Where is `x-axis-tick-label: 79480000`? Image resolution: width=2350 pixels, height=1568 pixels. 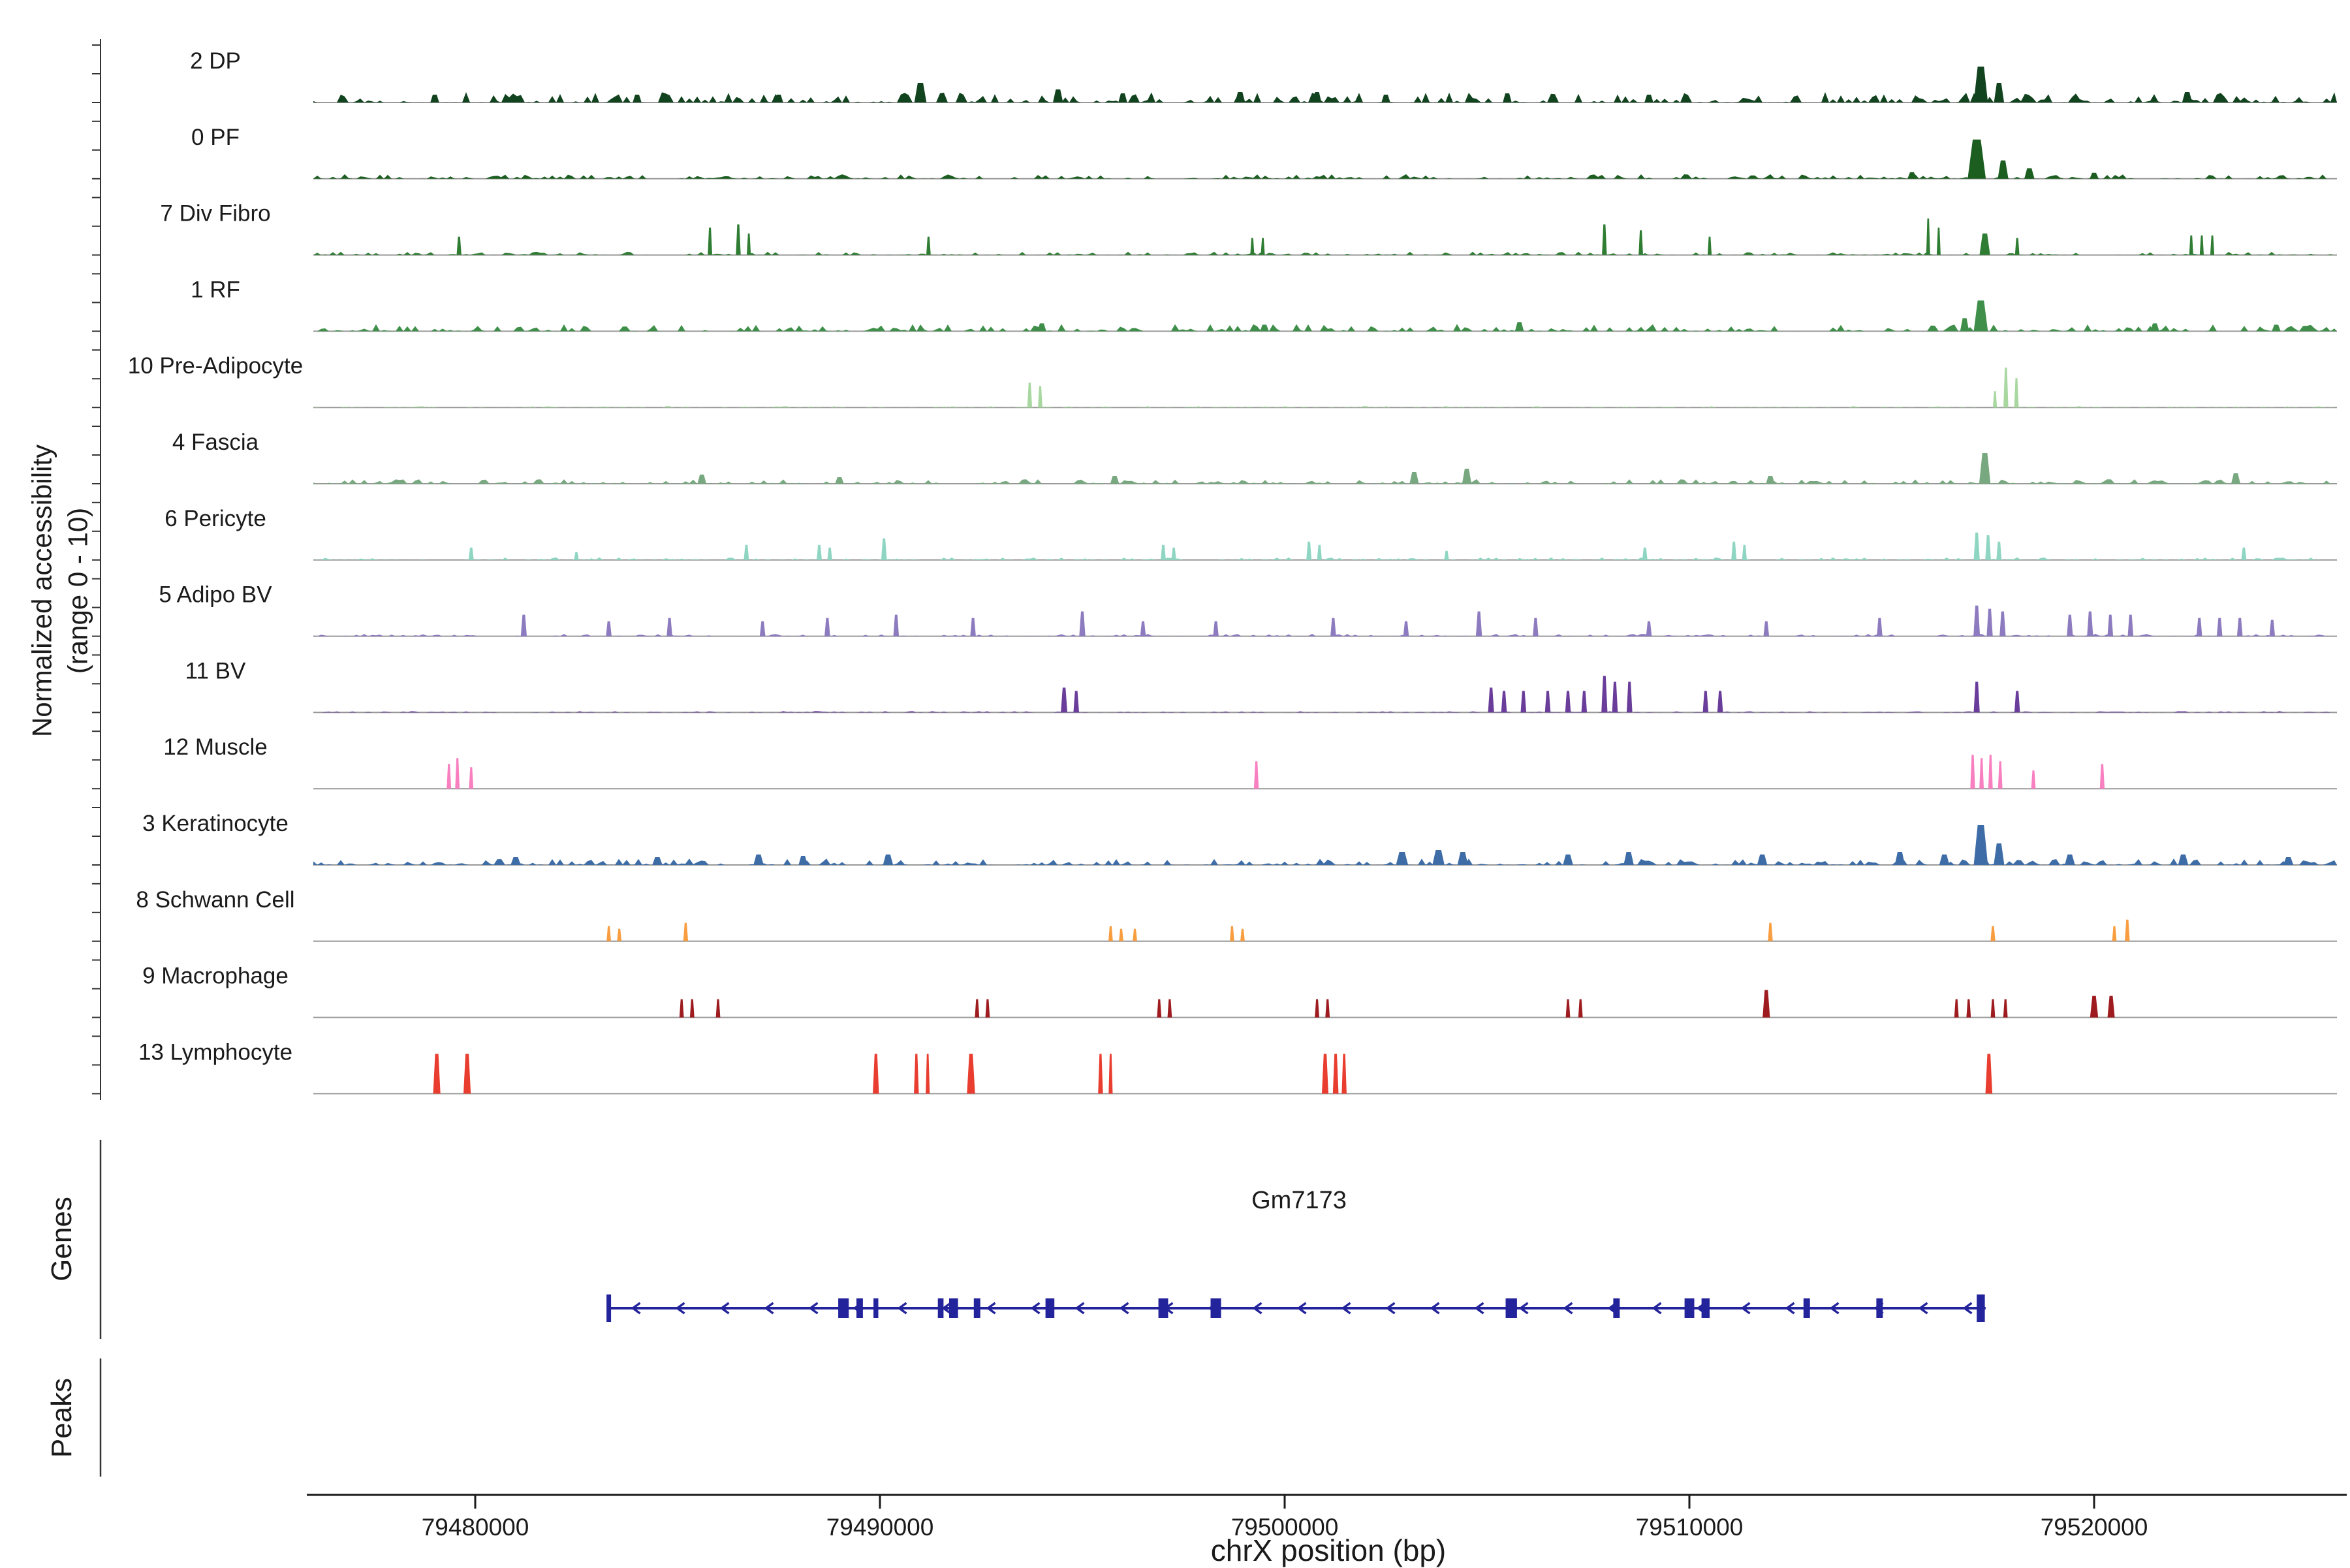 x-axis-tick-label: 79480000 is located at coordinates (476, 1528).